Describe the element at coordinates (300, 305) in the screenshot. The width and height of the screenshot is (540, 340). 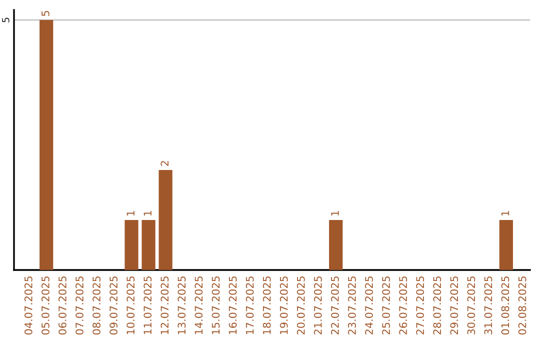
I see `x-tick-label: 20.07.2025` at that location.